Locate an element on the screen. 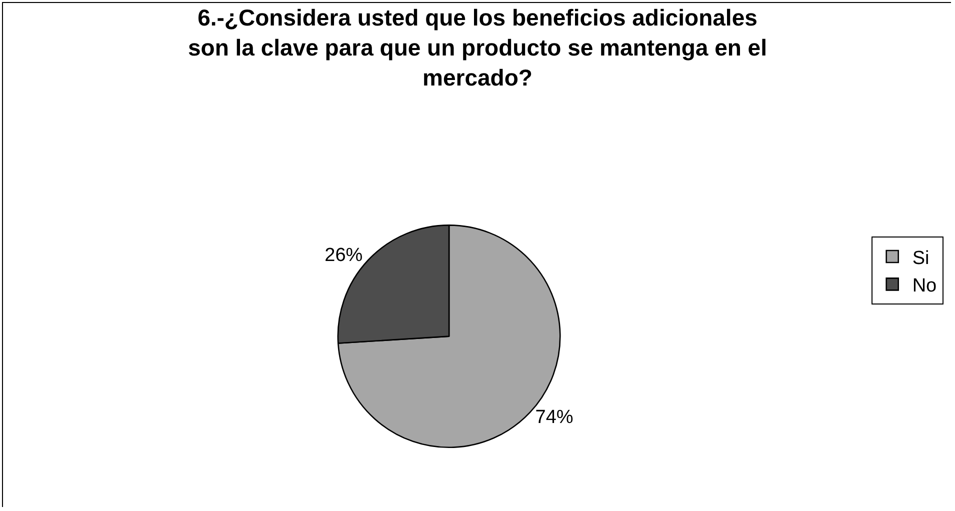 The image size is (955, 511). data-label: 26% is located at coordinates (343, 255).